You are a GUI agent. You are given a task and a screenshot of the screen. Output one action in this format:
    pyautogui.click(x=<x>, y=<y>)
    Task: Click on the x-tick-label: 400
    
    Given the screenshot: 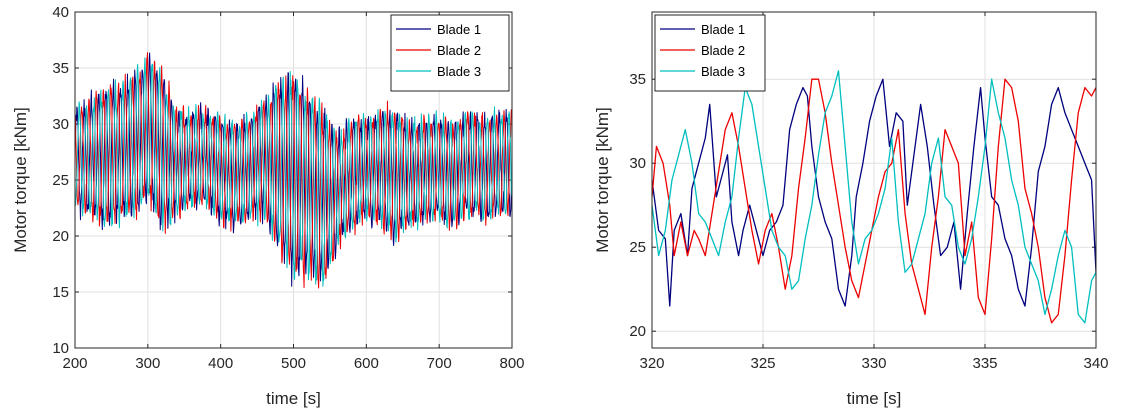 What is the action you would take?
    pyautogui.click(x=220, y=363)
    